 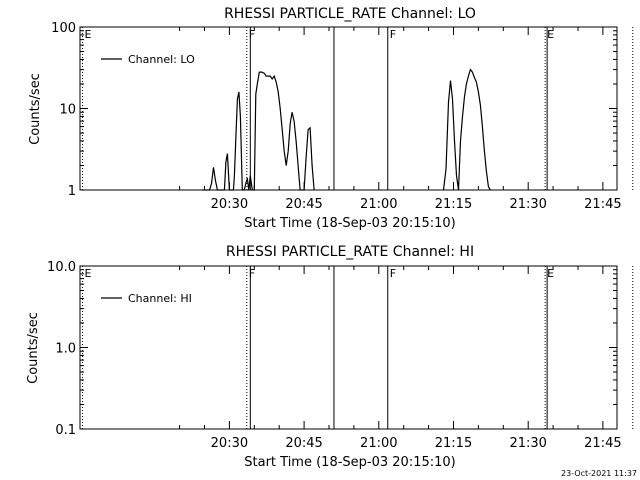 I want to click on y-tick-label: 100, so click(x=63, y=28).